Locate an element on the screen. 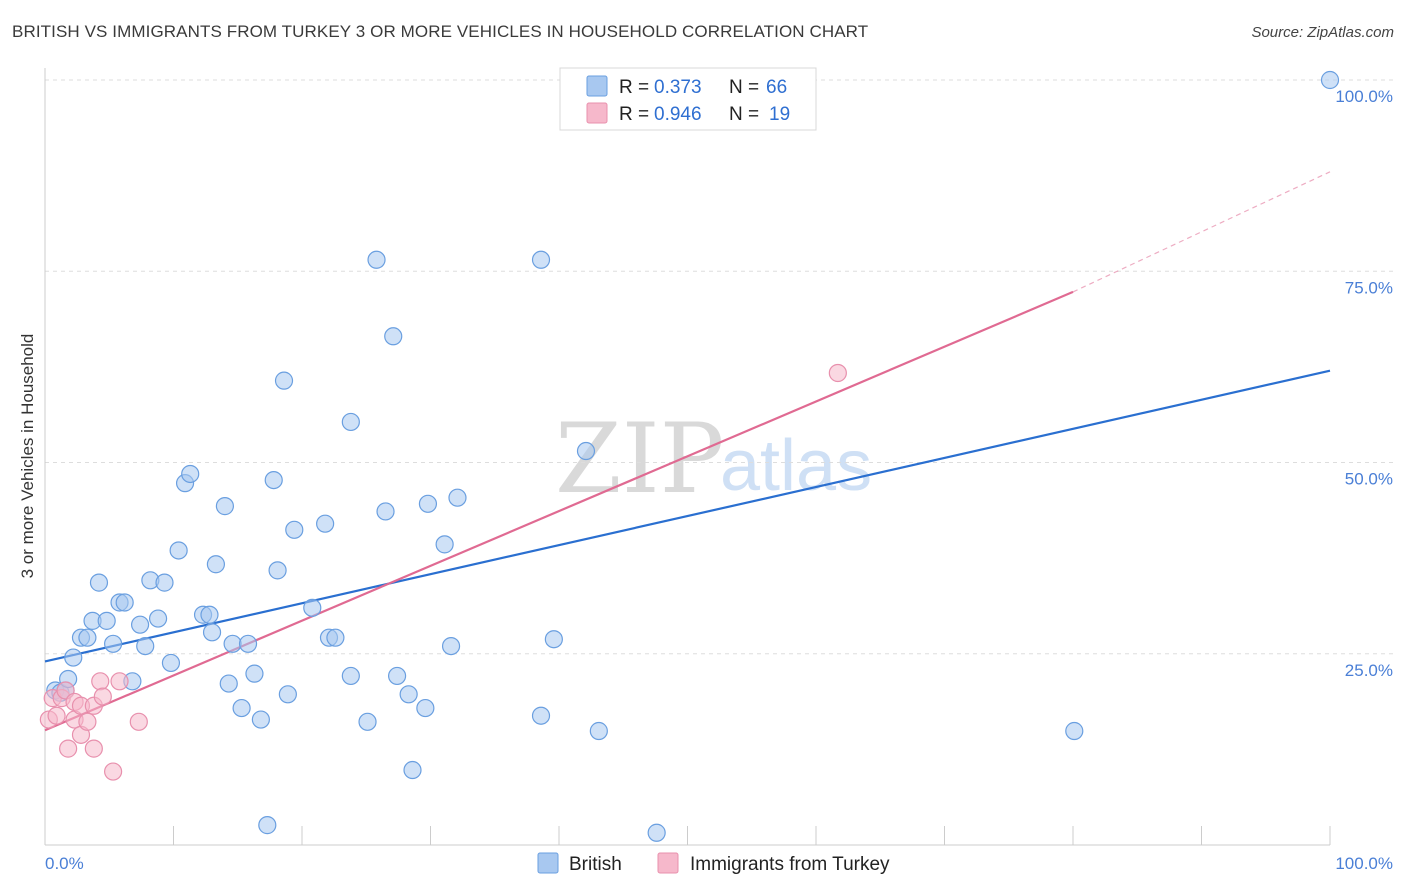  bottom-legend-swatch-british is located at coordinates (548, 863).